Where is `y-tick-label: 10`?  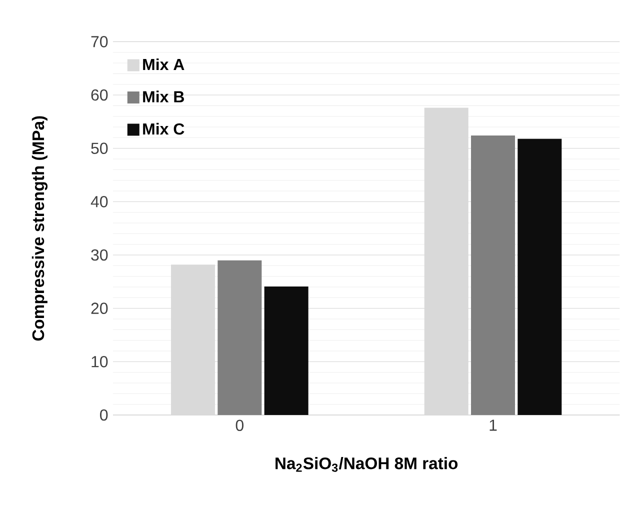
y-tick-label: 10 is located at coordinates (100, 362).